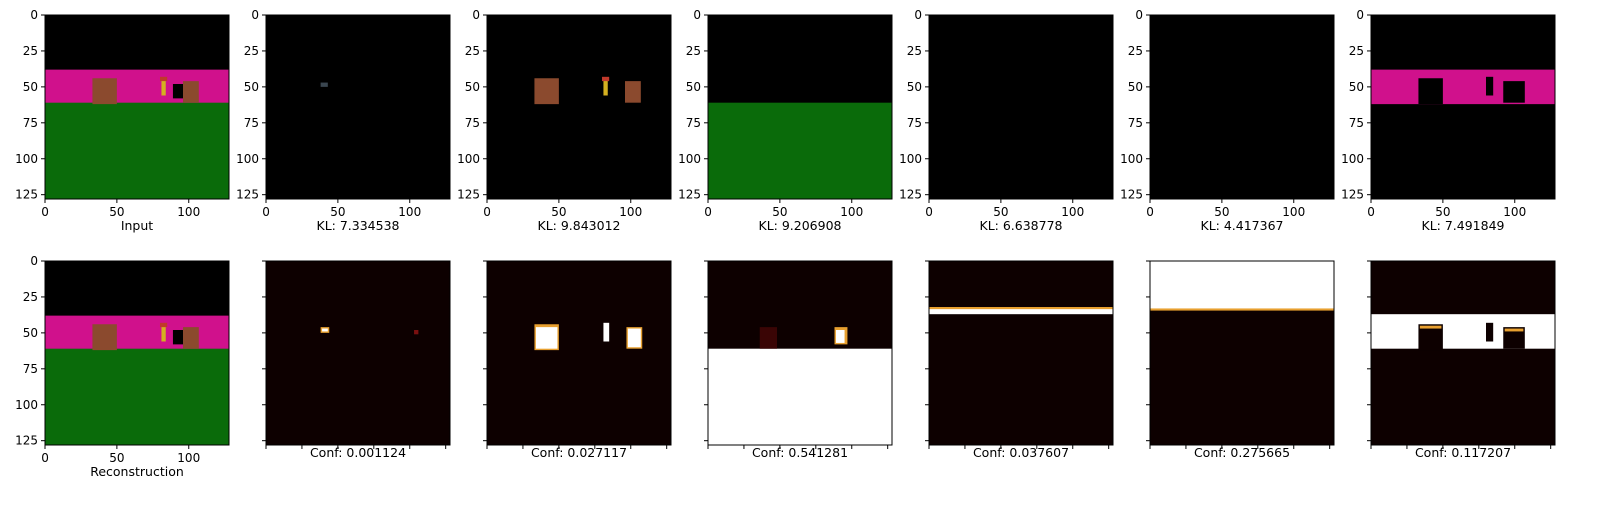 The width and height of the screenshot is (1609, 509). I want to click on panel-caption: KL: 4.417367, so click(1242, 225).